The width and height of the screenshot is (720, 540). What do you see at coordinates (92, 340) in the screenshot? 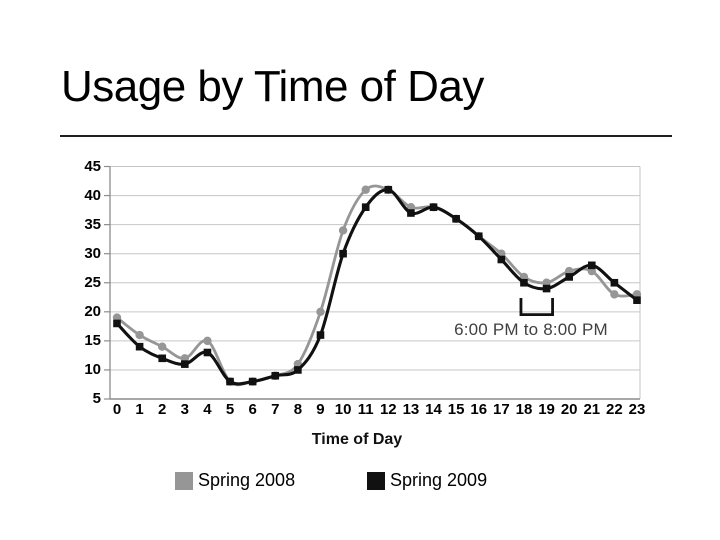
I see `y-axis-tick-label: 15` at bounding box center [92, 340].